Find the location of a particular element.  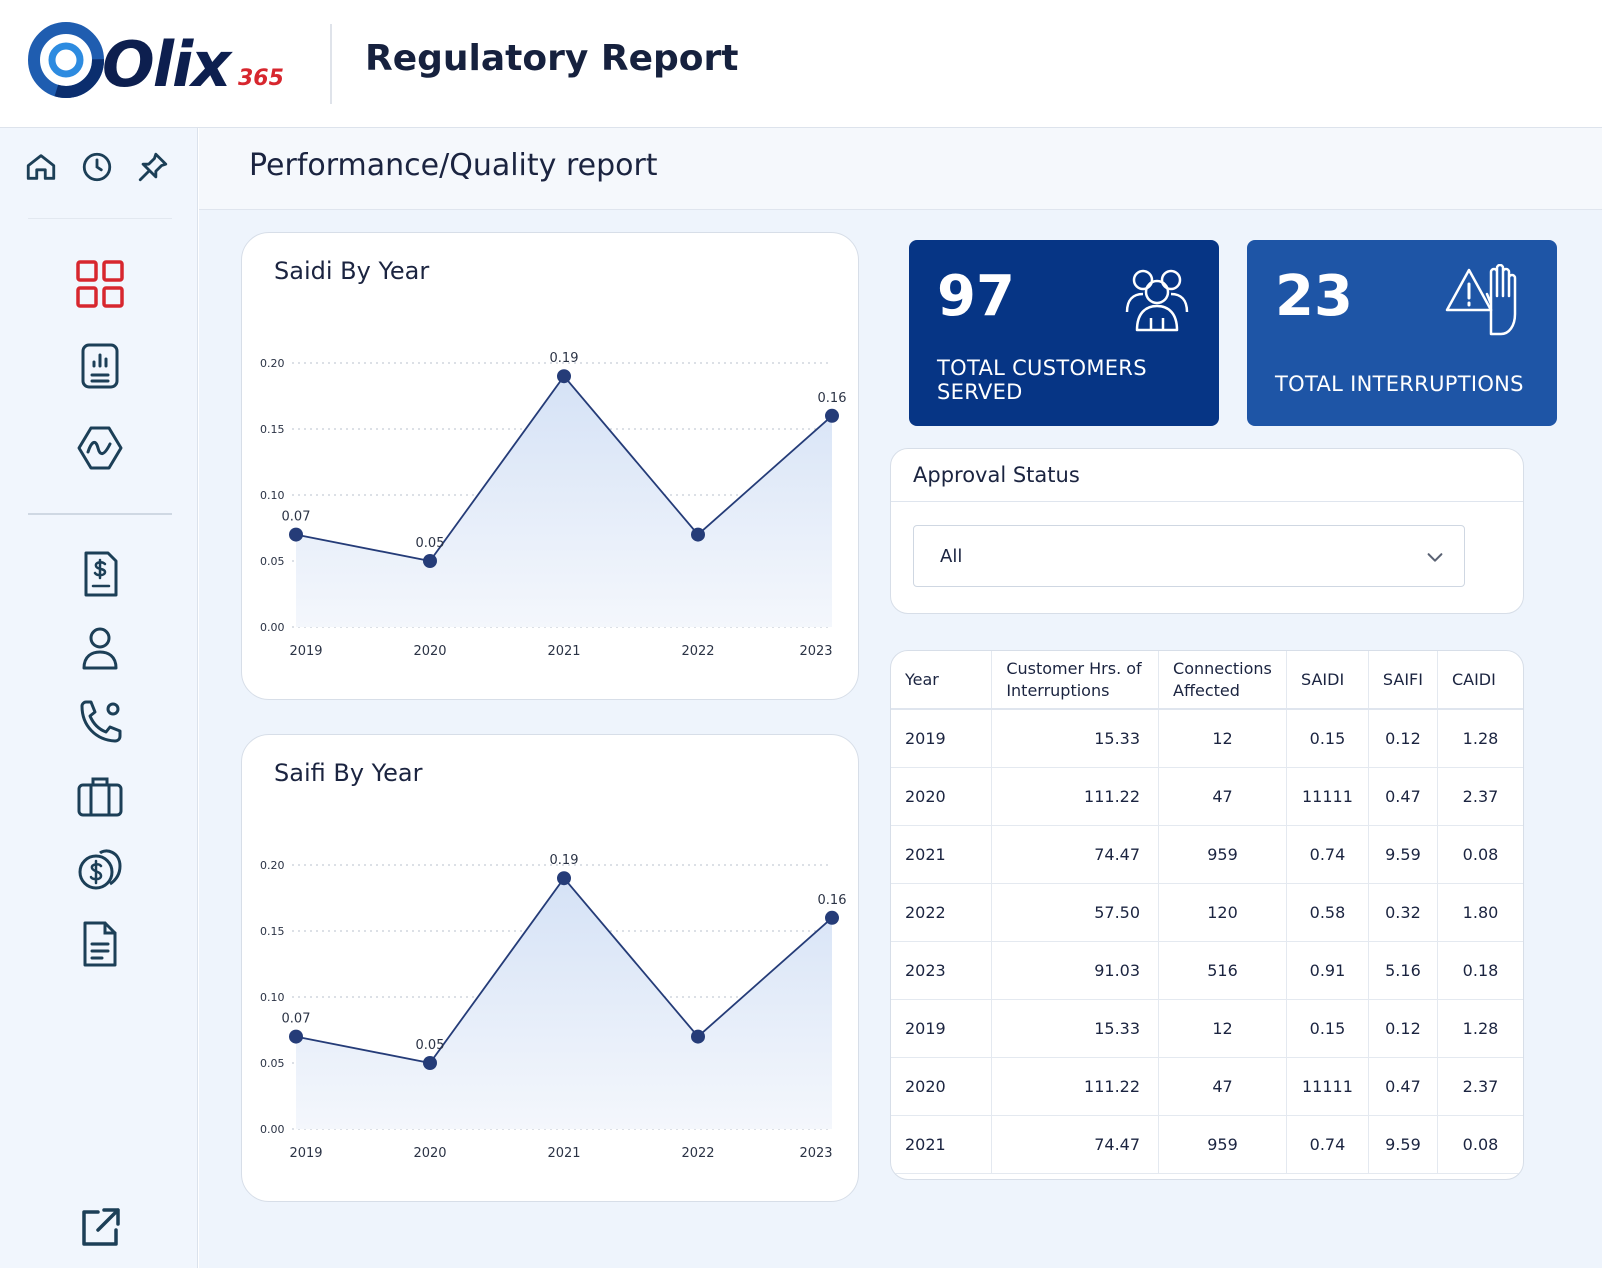

cell-year: 2023 is located at coordinates (942, 970).